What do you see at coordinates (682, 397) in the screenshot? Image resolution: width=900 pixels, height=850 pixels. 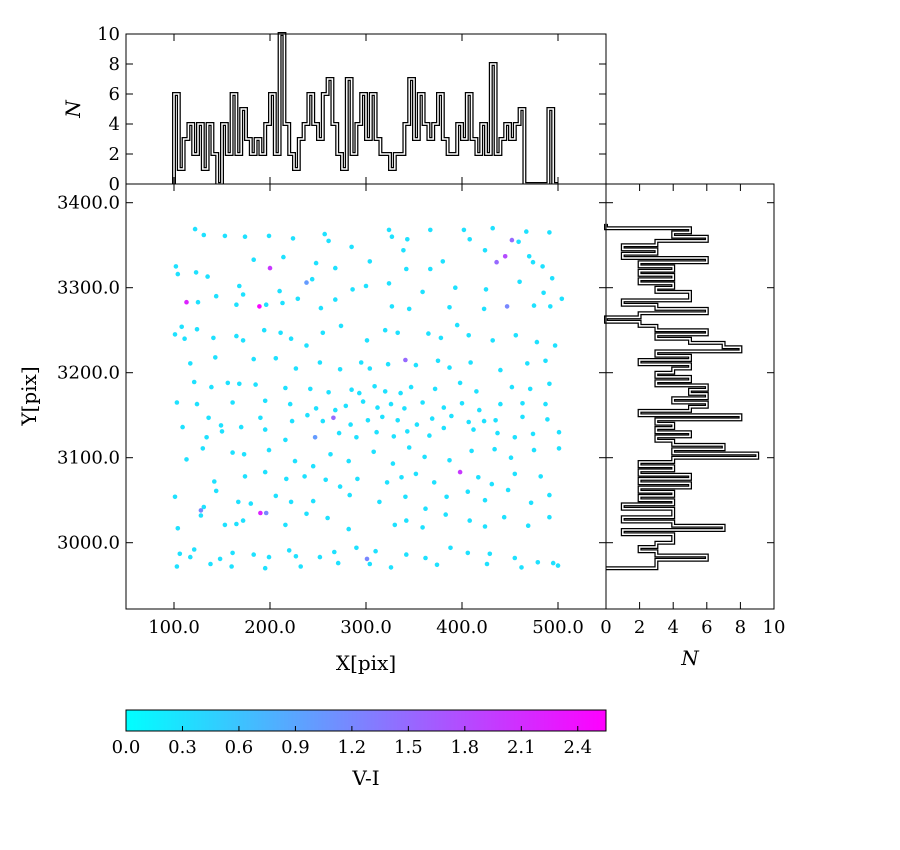 I see `right-histogram-steps` at bounding box center [682, 397].